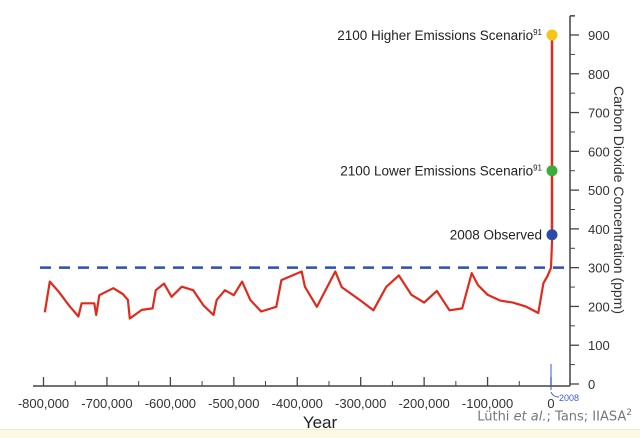 This screenshot has height=438, width=640. What do you see at coordinates (360, 403) in the screenshot?
I see `x-tick-label: -300,000` at bounding box center [360, 403].